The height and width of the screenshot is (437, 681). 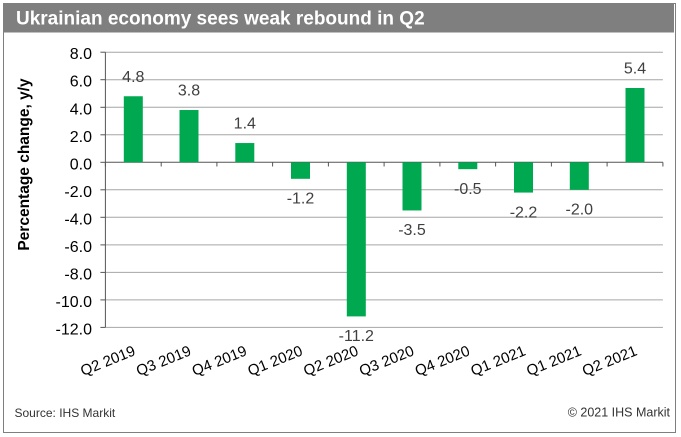 What do you see at coordinates (524, 212) in the screenshot?
I see `svg-text: -2.2` at bounding box center [524, 212].